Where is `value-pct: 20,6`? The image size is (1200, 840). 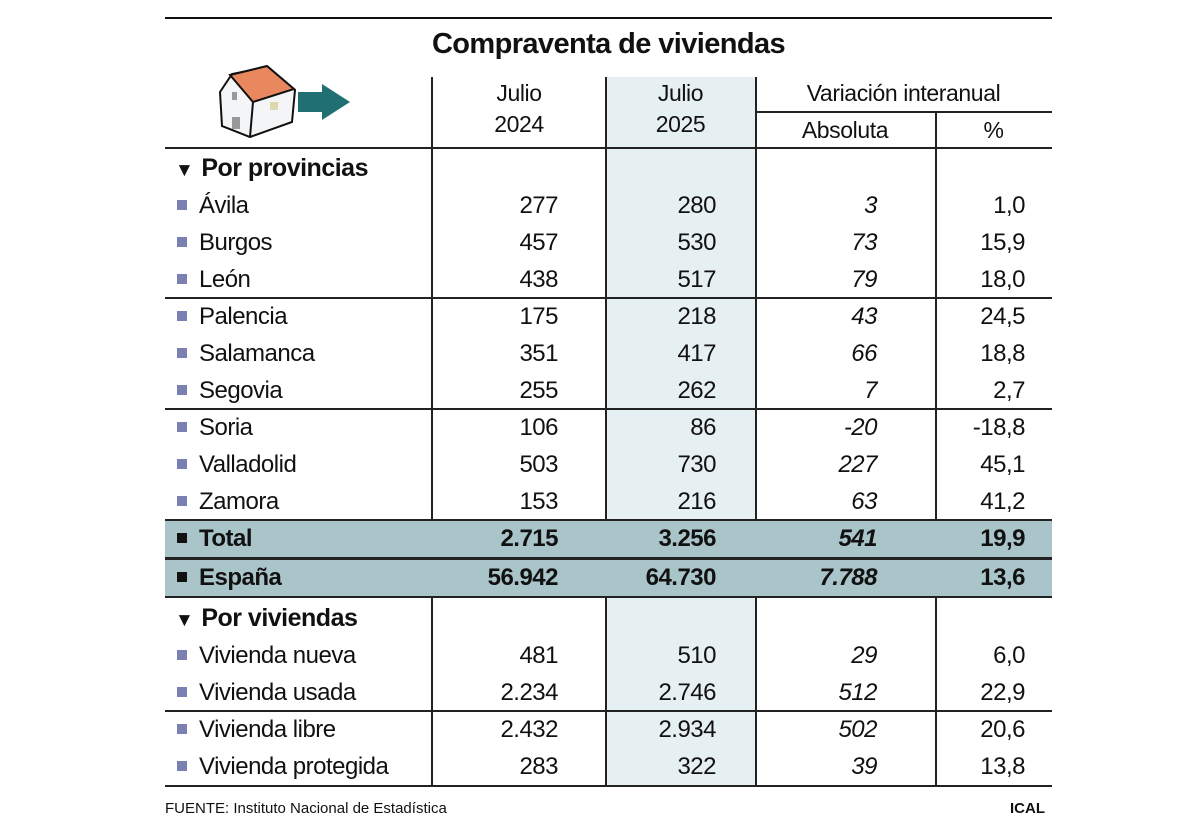 value-pct: 20,6 is located at coordinates (1002, 729).